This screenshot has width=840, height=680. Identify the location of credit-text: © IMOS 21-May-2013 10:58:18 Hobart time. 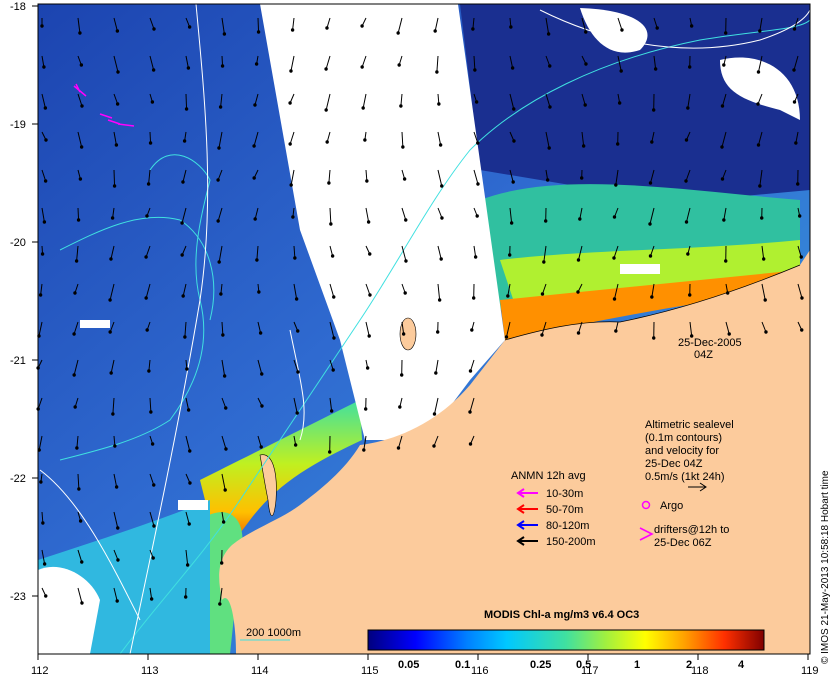
(825, 567).